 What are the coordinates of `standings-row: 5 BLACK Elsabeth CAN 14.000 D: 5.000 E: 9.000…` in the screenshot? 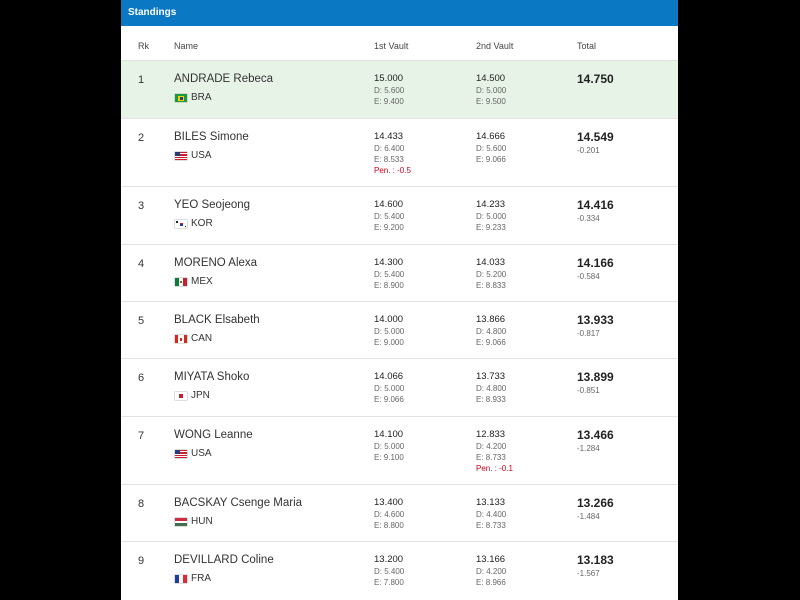 It's located at (399, 330).